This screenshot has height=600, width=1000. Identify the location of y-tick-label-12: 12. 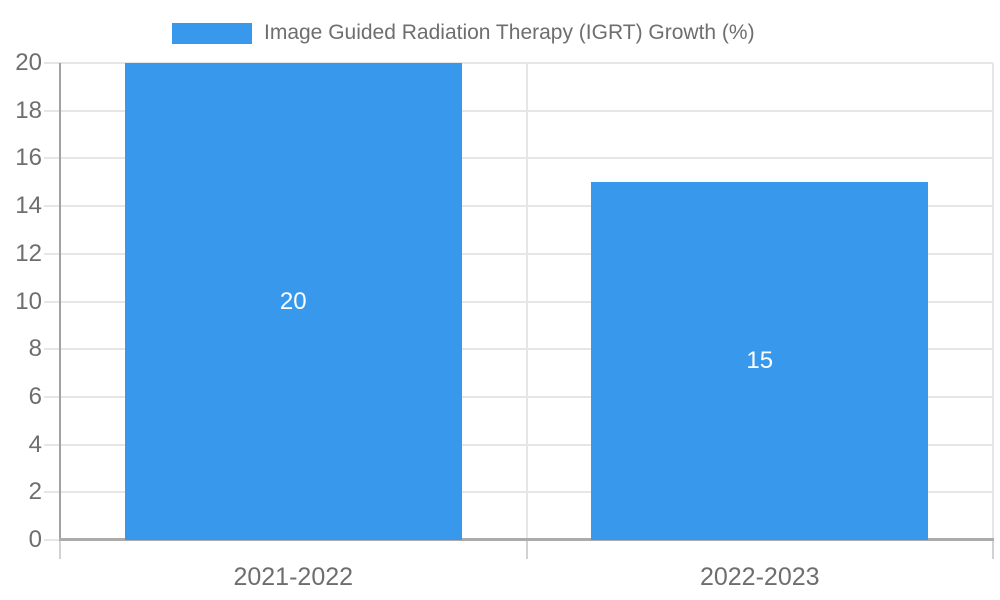
(28, 253).